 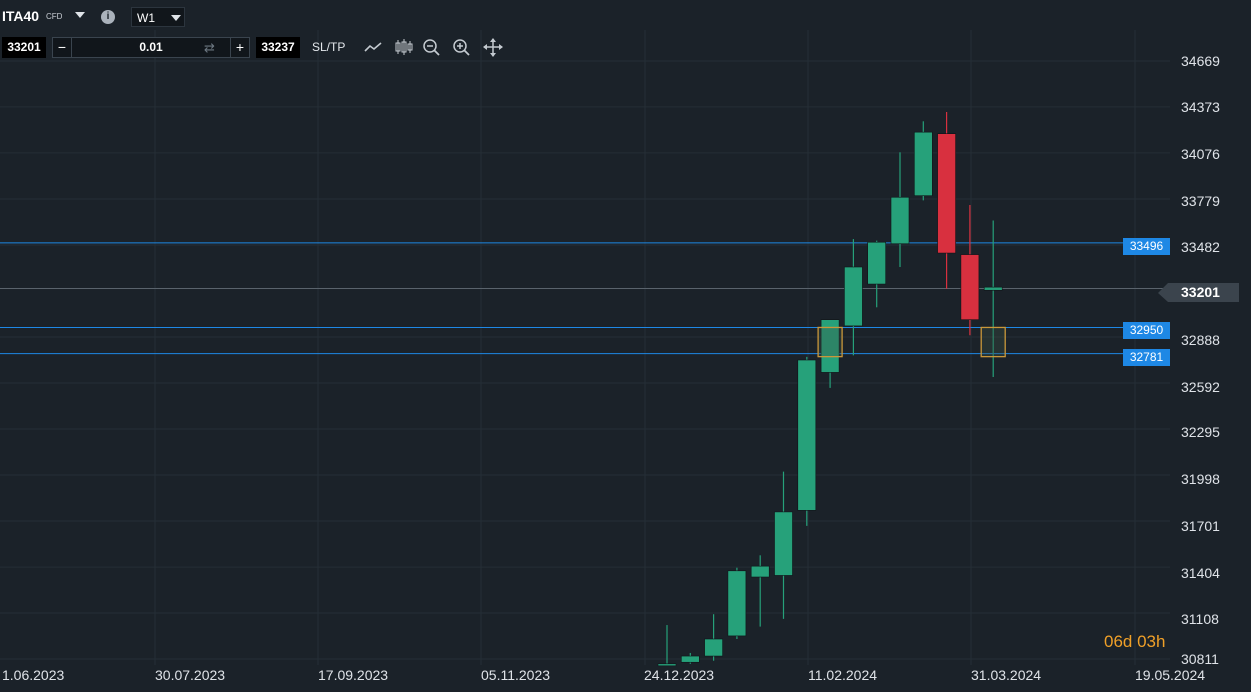 What do you see at coordinates (1200, 432) in the screenshot?
I see `y-axis-label: 32295` at bounding box center [1200, 432].